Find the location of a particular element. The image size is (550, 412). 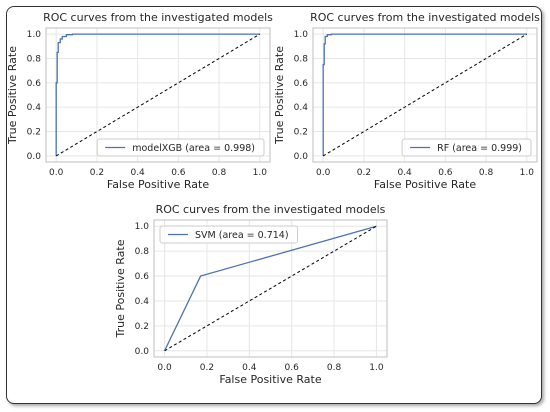

legend-entry: RF (area = 0.999) is located at coordinates (479, 148).